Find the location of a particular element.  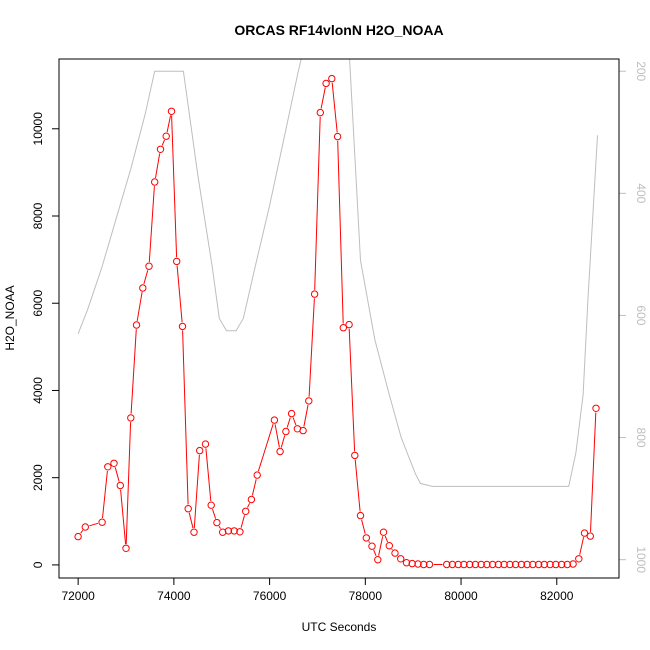

y-tick-label: 4000 is located at coordinates (38, 390).